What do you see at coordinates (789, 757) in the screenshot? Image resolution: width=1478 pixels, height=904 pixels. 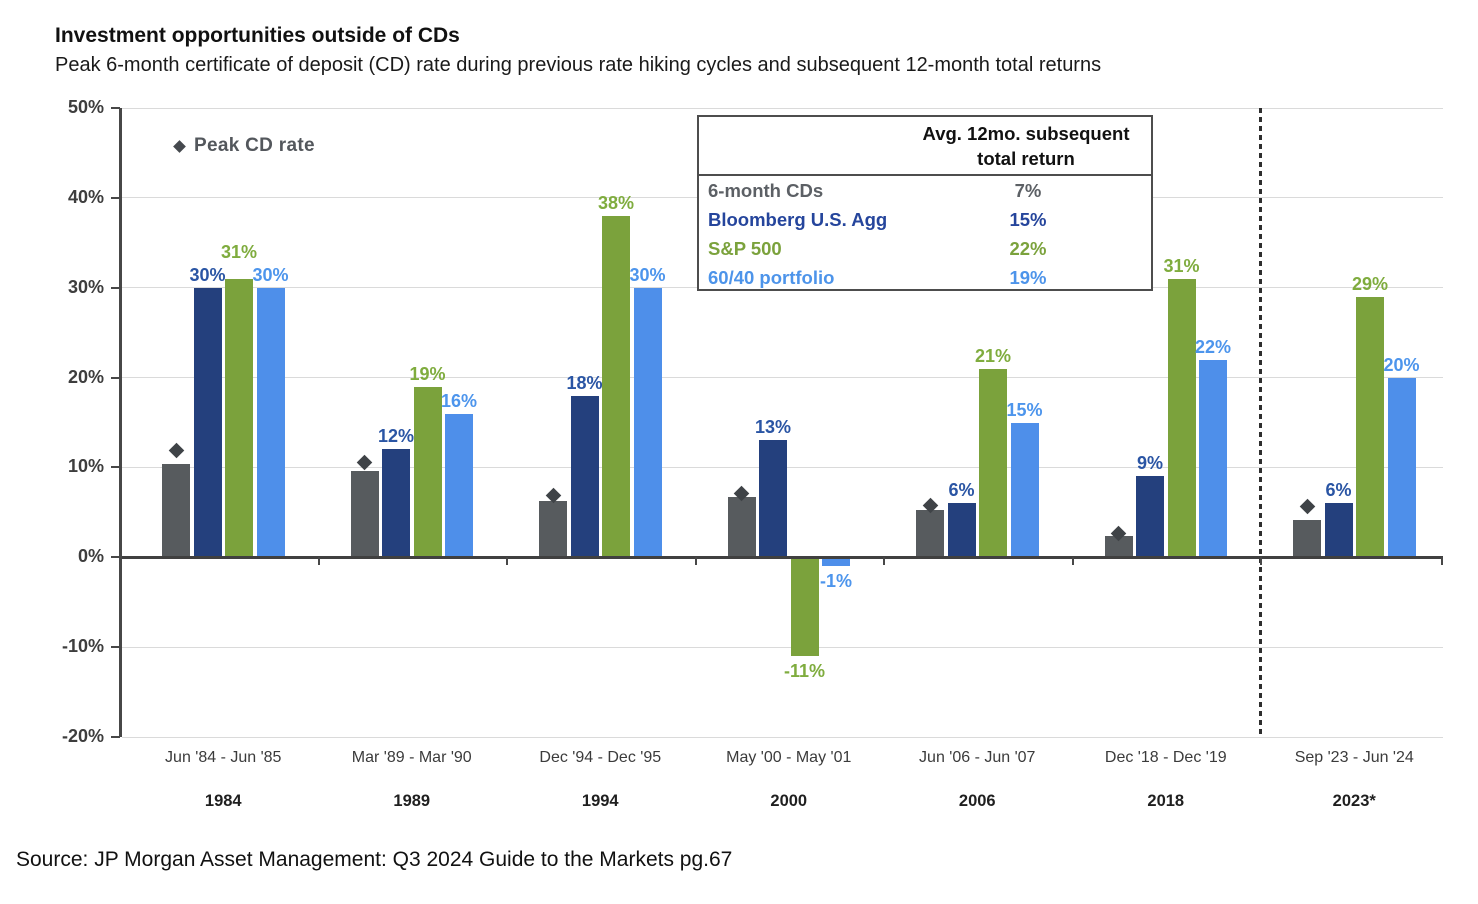 I see `x-axis-category-label: May '00 - May '01` at bounding box center [789, 757].